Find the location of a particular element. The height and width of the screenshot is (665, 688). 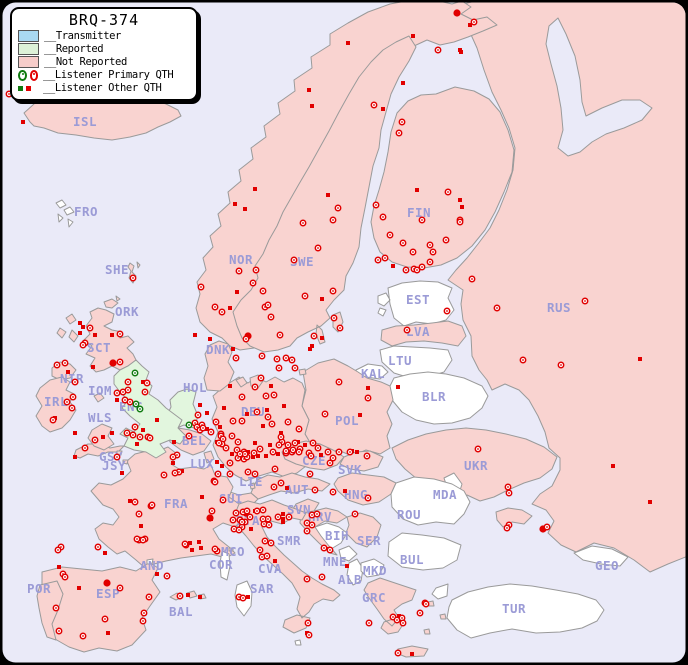

country-lux is located at coordinates (209, 457).